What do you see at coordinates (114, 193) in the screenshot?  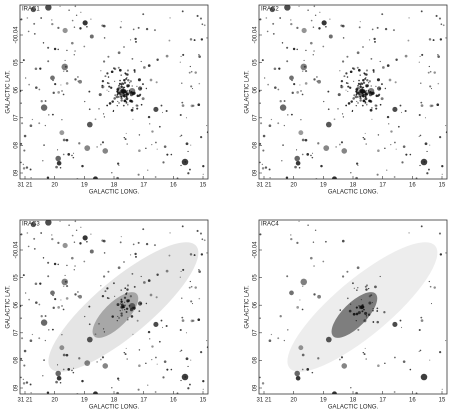 I see `x-axis-label: GALACTIC LONG.` at bounding box center [114, 193].